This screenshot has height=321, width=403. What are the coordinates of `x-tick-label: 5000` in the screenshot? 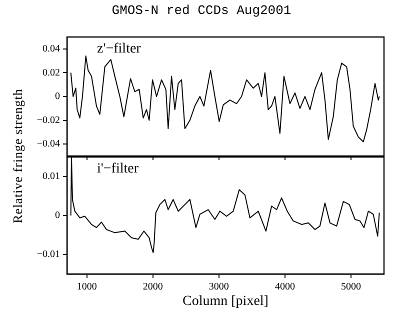 It's located at (350, 287).